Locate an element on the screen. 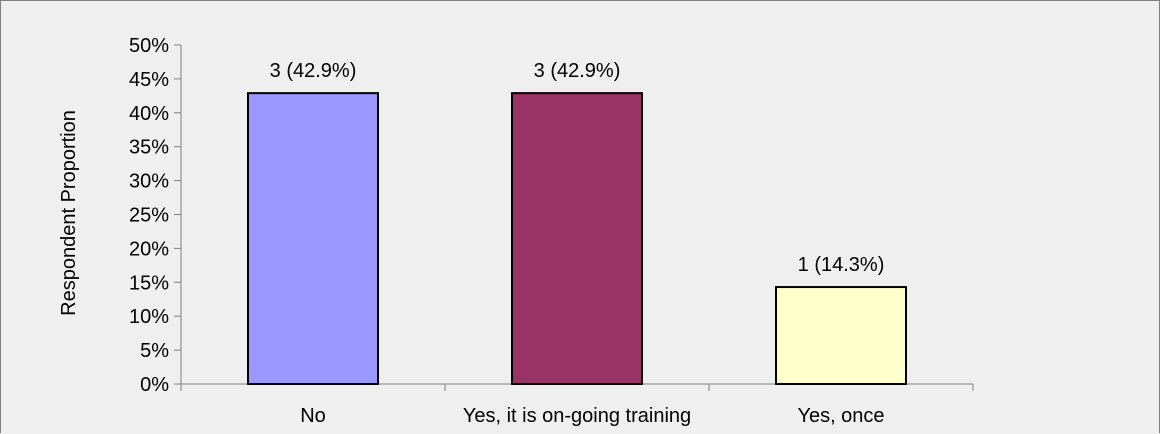  y-tick-label: 10% is located at coordinates (149, 317).